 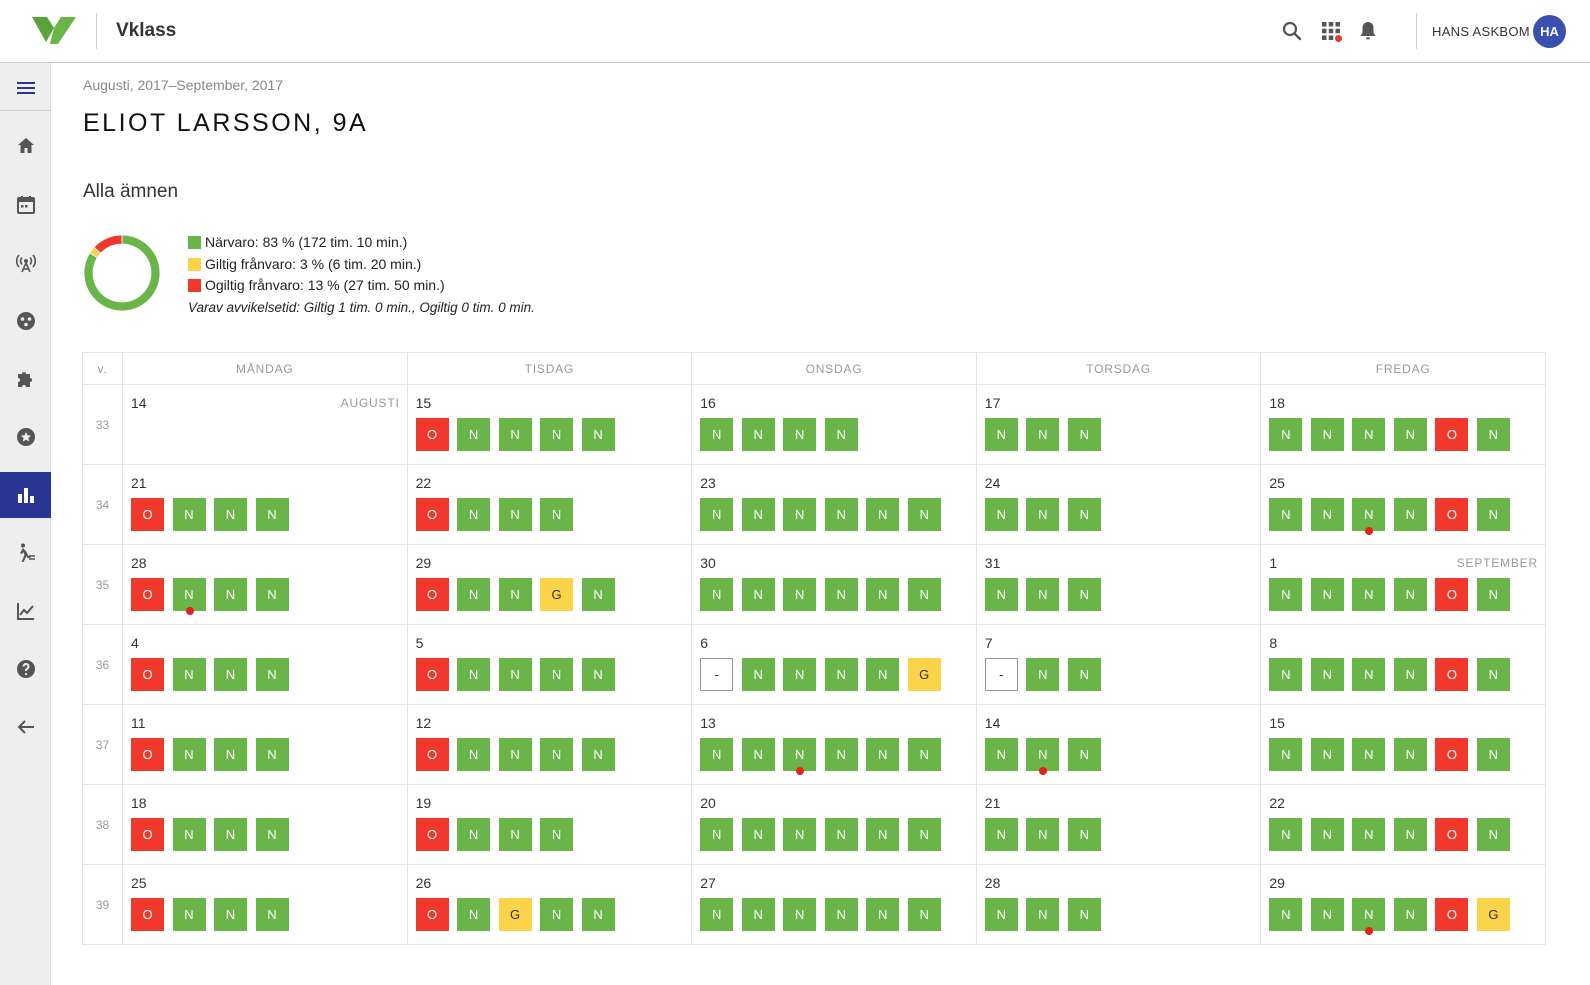 I want to click on sidebar-item-back, so click(x=25, y=727).